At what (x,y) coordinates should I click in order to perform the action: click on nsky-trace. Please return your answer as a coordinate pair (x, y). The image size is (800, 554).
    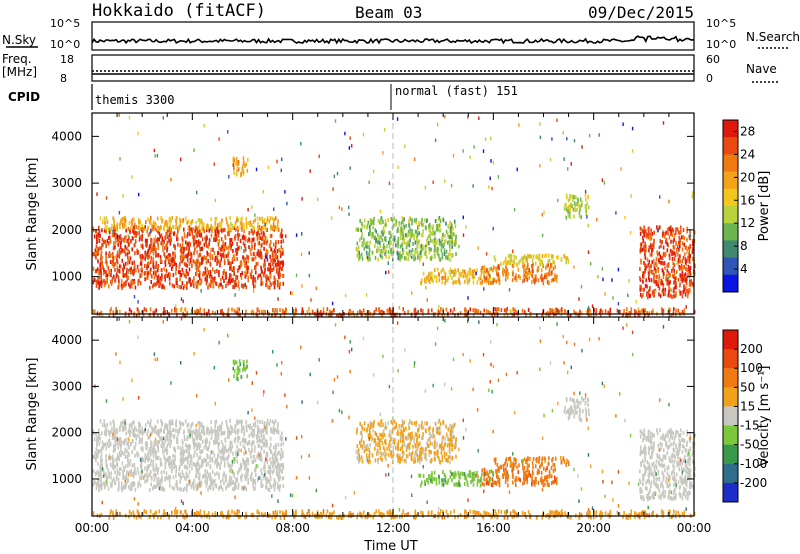
    Looking at the image, I should click on (393, 40).